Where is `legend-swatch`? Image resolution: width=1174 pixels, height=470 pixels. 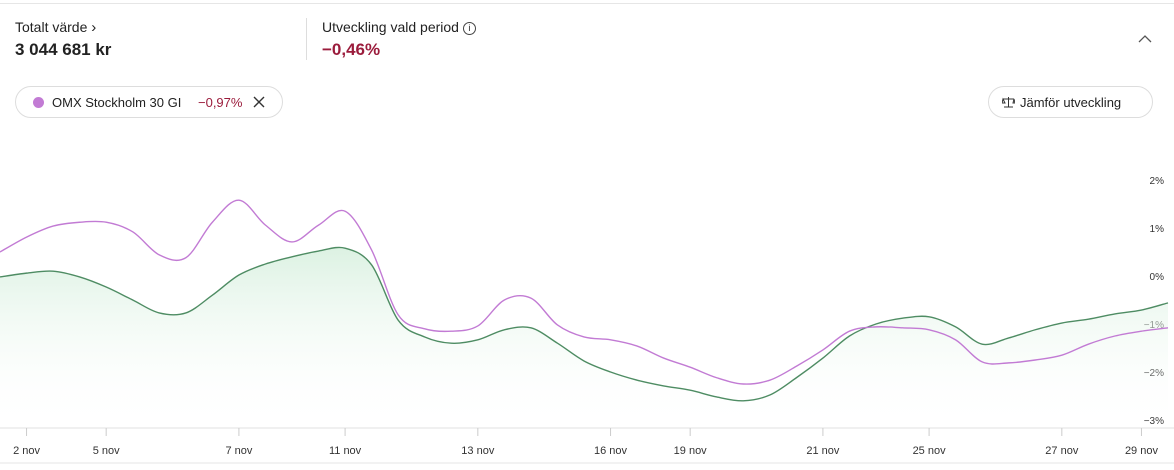 legend-swatch is located at coordinates (38, 102).